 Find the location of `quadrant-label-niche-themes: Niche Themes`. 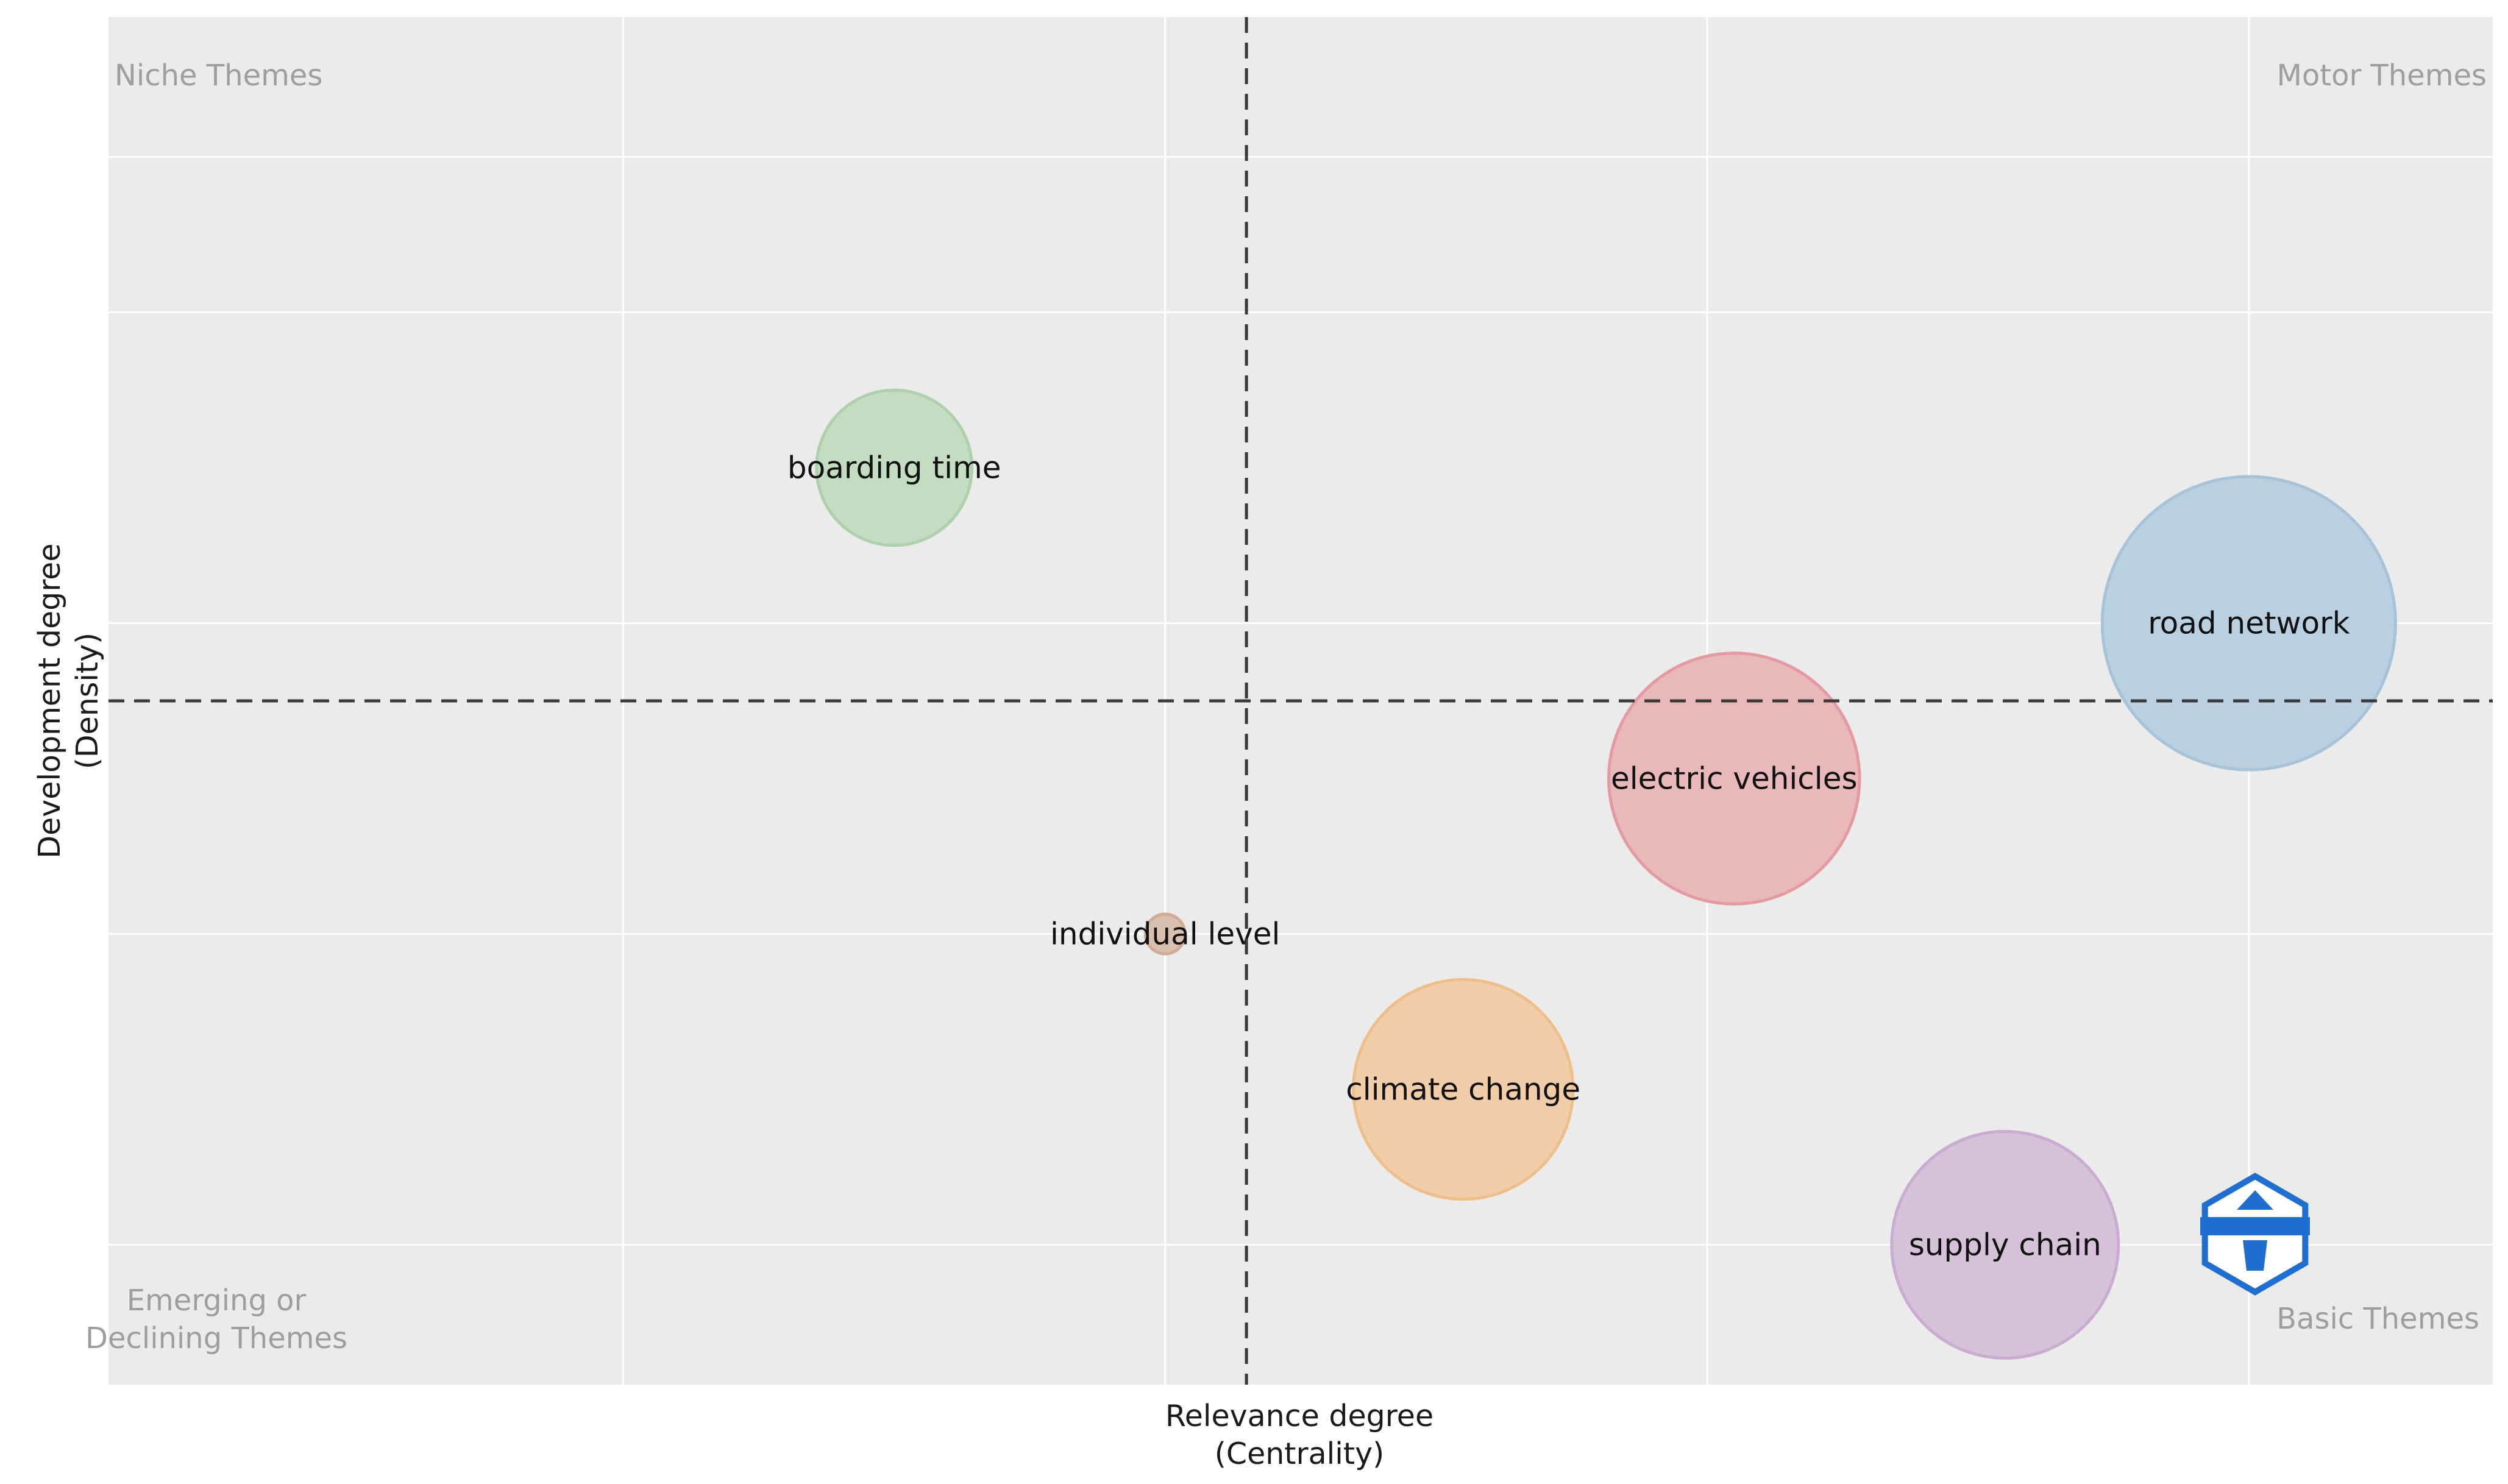

quadrant-label-niche-themes: Niche Themes is located at coordinates (218, 76).